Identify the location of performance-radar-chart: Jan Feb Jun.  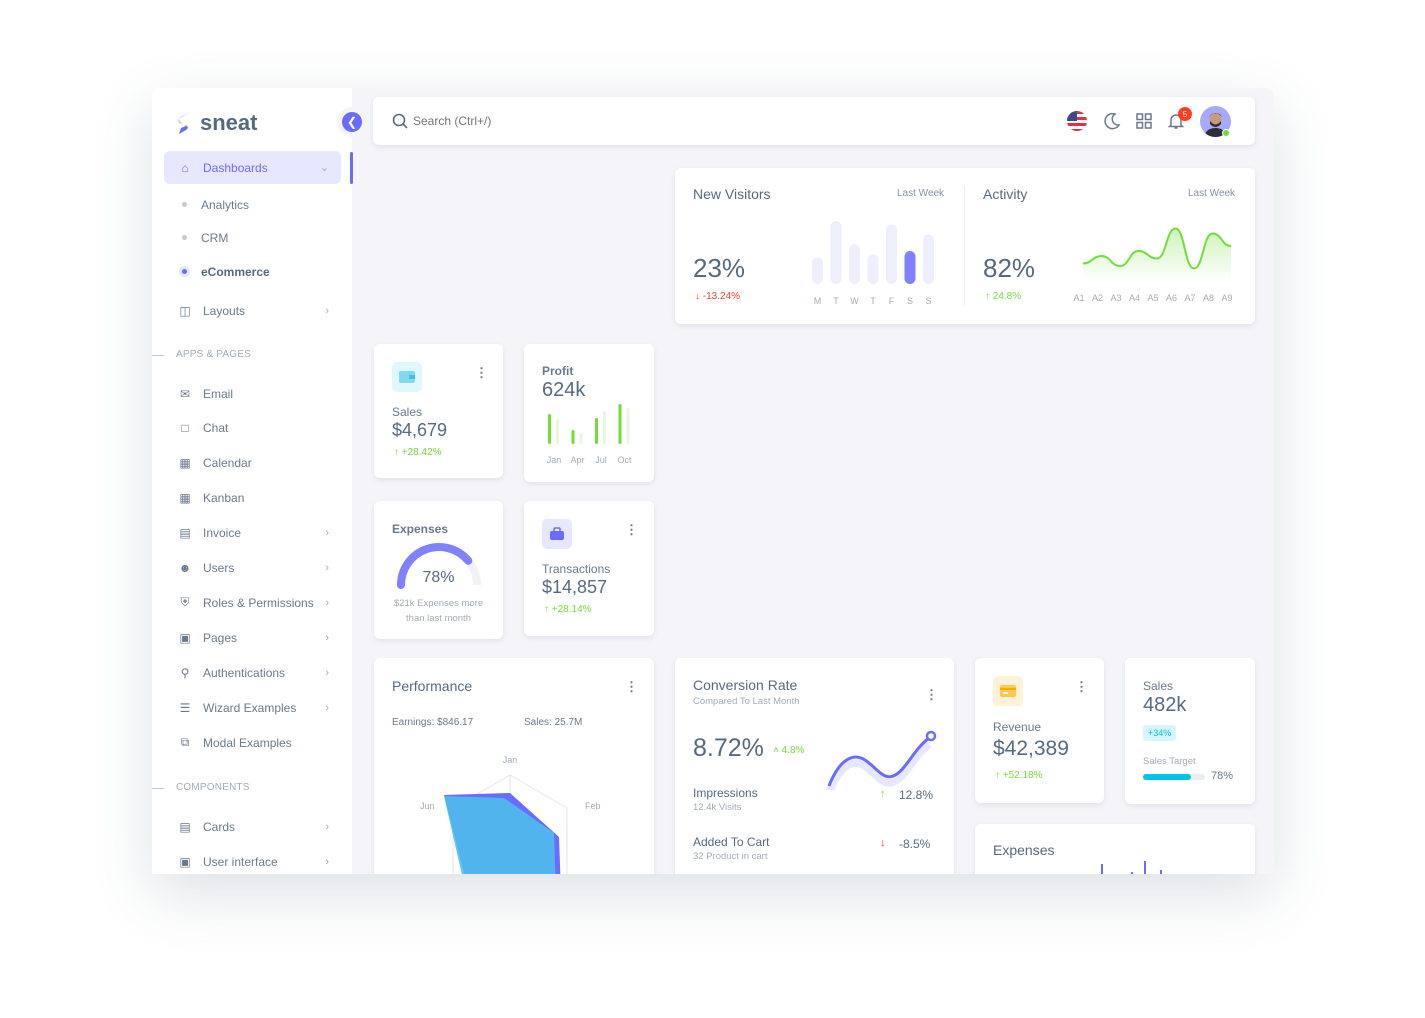
(510, 814).